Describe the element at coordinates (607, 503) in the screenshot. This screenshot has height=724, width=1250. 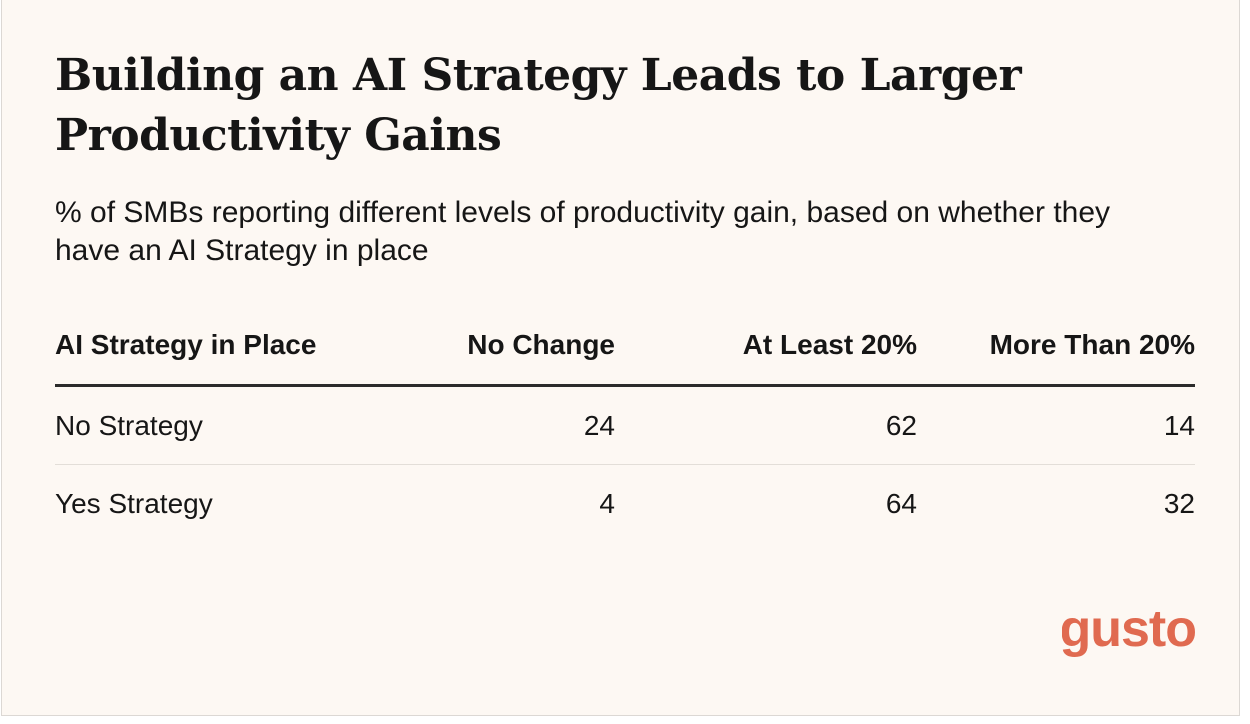
I see `table-cell: 4` at that location.